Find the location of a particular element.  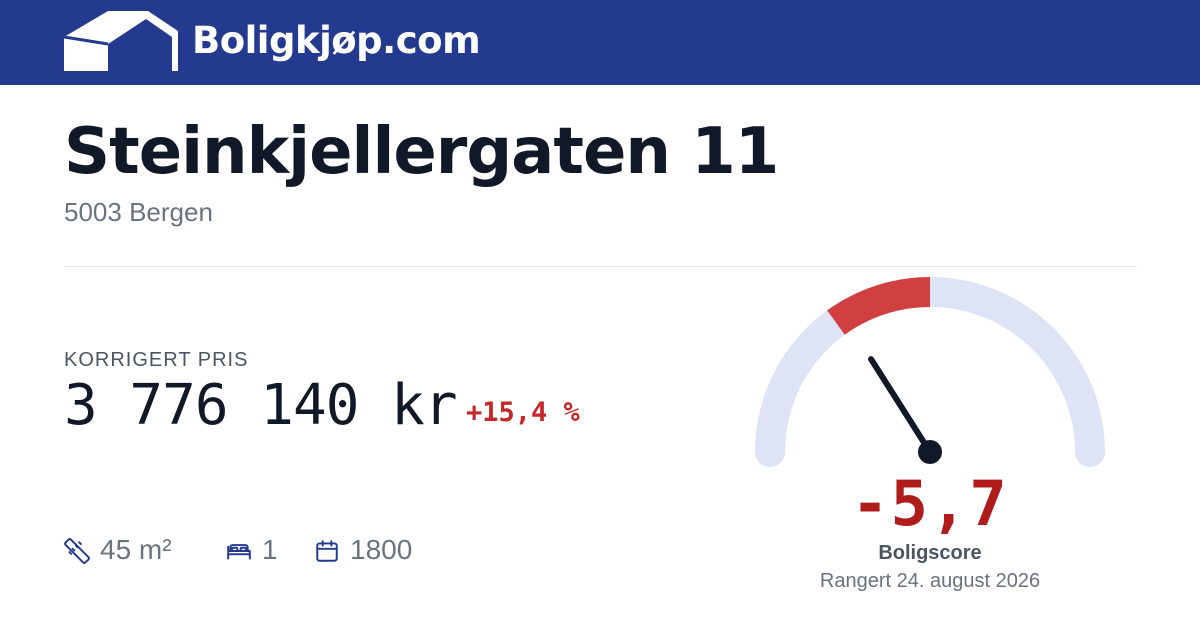

ranking-date: Rangert 24. august 2026 is located at coordinates (930, 581).